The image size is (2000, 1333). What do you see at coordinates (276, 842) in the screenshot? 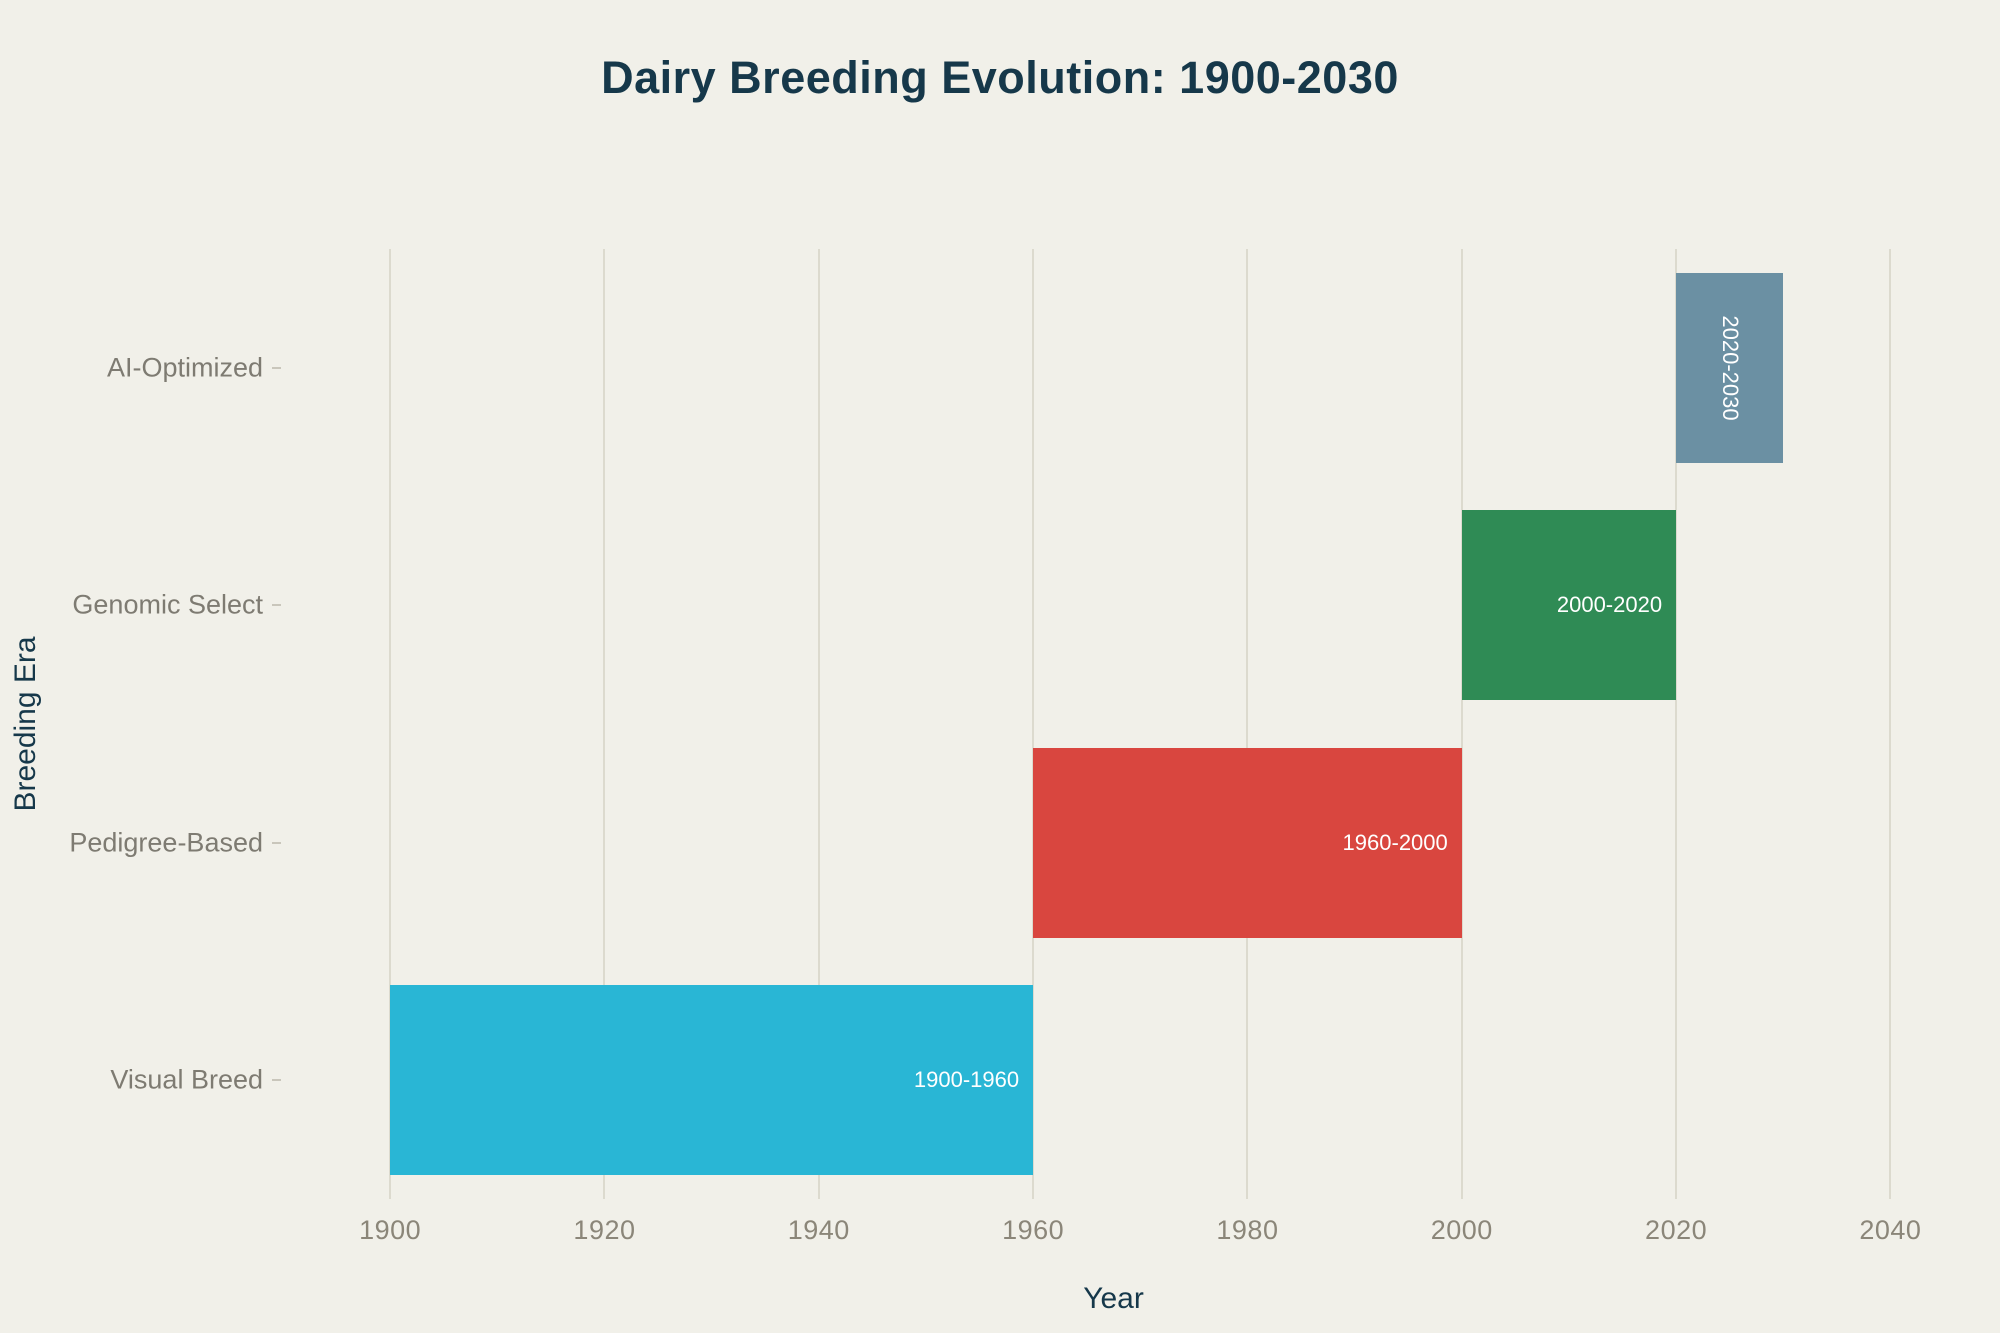
I see `y-tick-pedigree-based` at bounding box center [276, 842].